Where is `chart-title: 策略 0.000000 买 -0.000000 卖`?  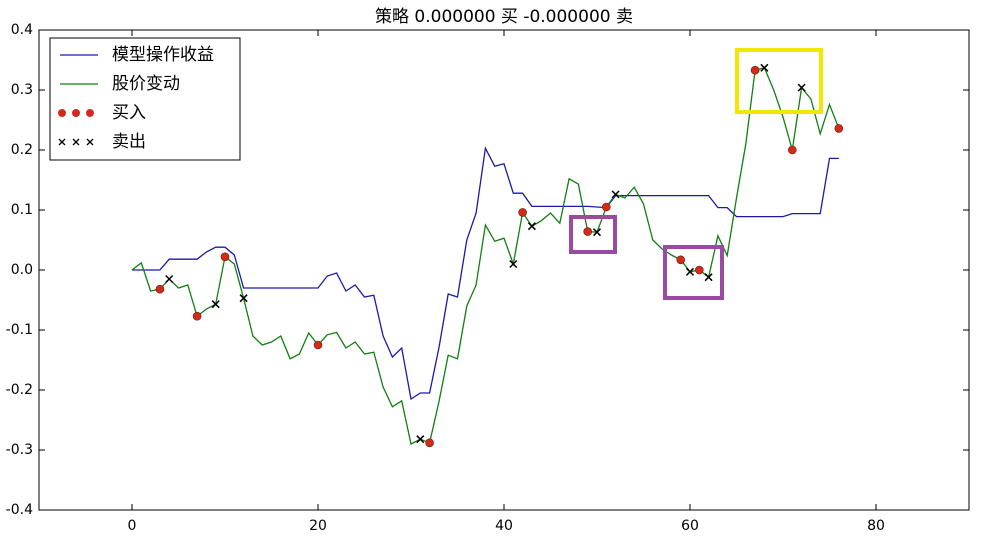 chart-title: 策略 0.000000 买 -0.000000 卖 is located at coordinates (504, 17).